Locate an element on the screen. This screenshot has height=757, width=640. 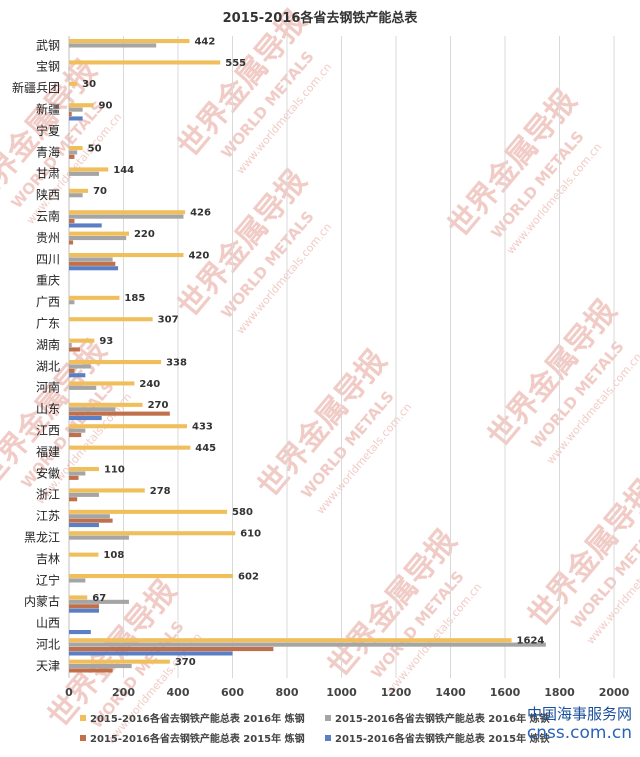
data-label: 270 is located at coordinates (158, 405).